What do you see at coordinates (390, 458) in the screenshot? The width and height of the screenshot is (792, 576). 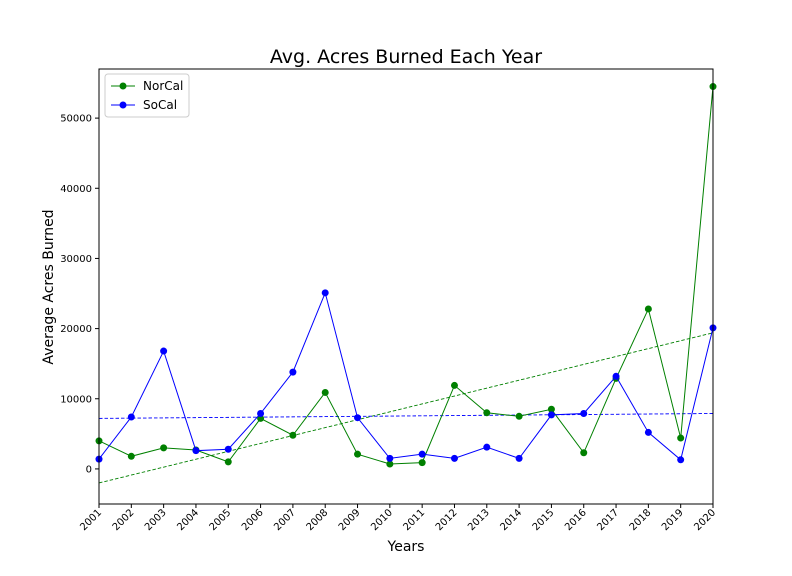 I see `data-point-socal-2010` at bounding box center [390, 458].